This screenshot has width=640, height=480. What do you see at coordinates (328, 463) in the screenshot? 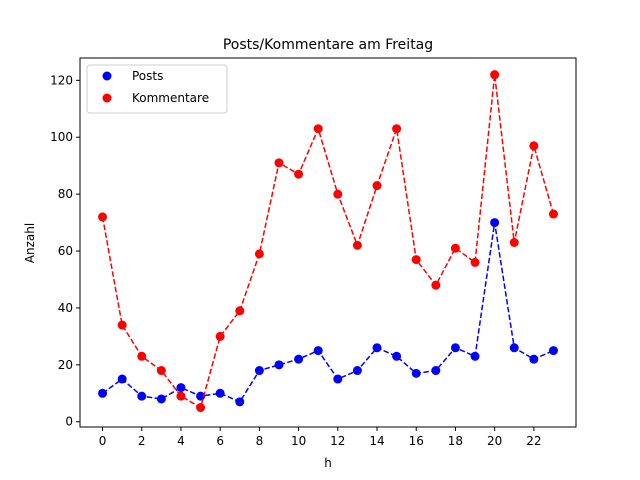
I see `x-axis-label: h` at bounding box center [328, 463].